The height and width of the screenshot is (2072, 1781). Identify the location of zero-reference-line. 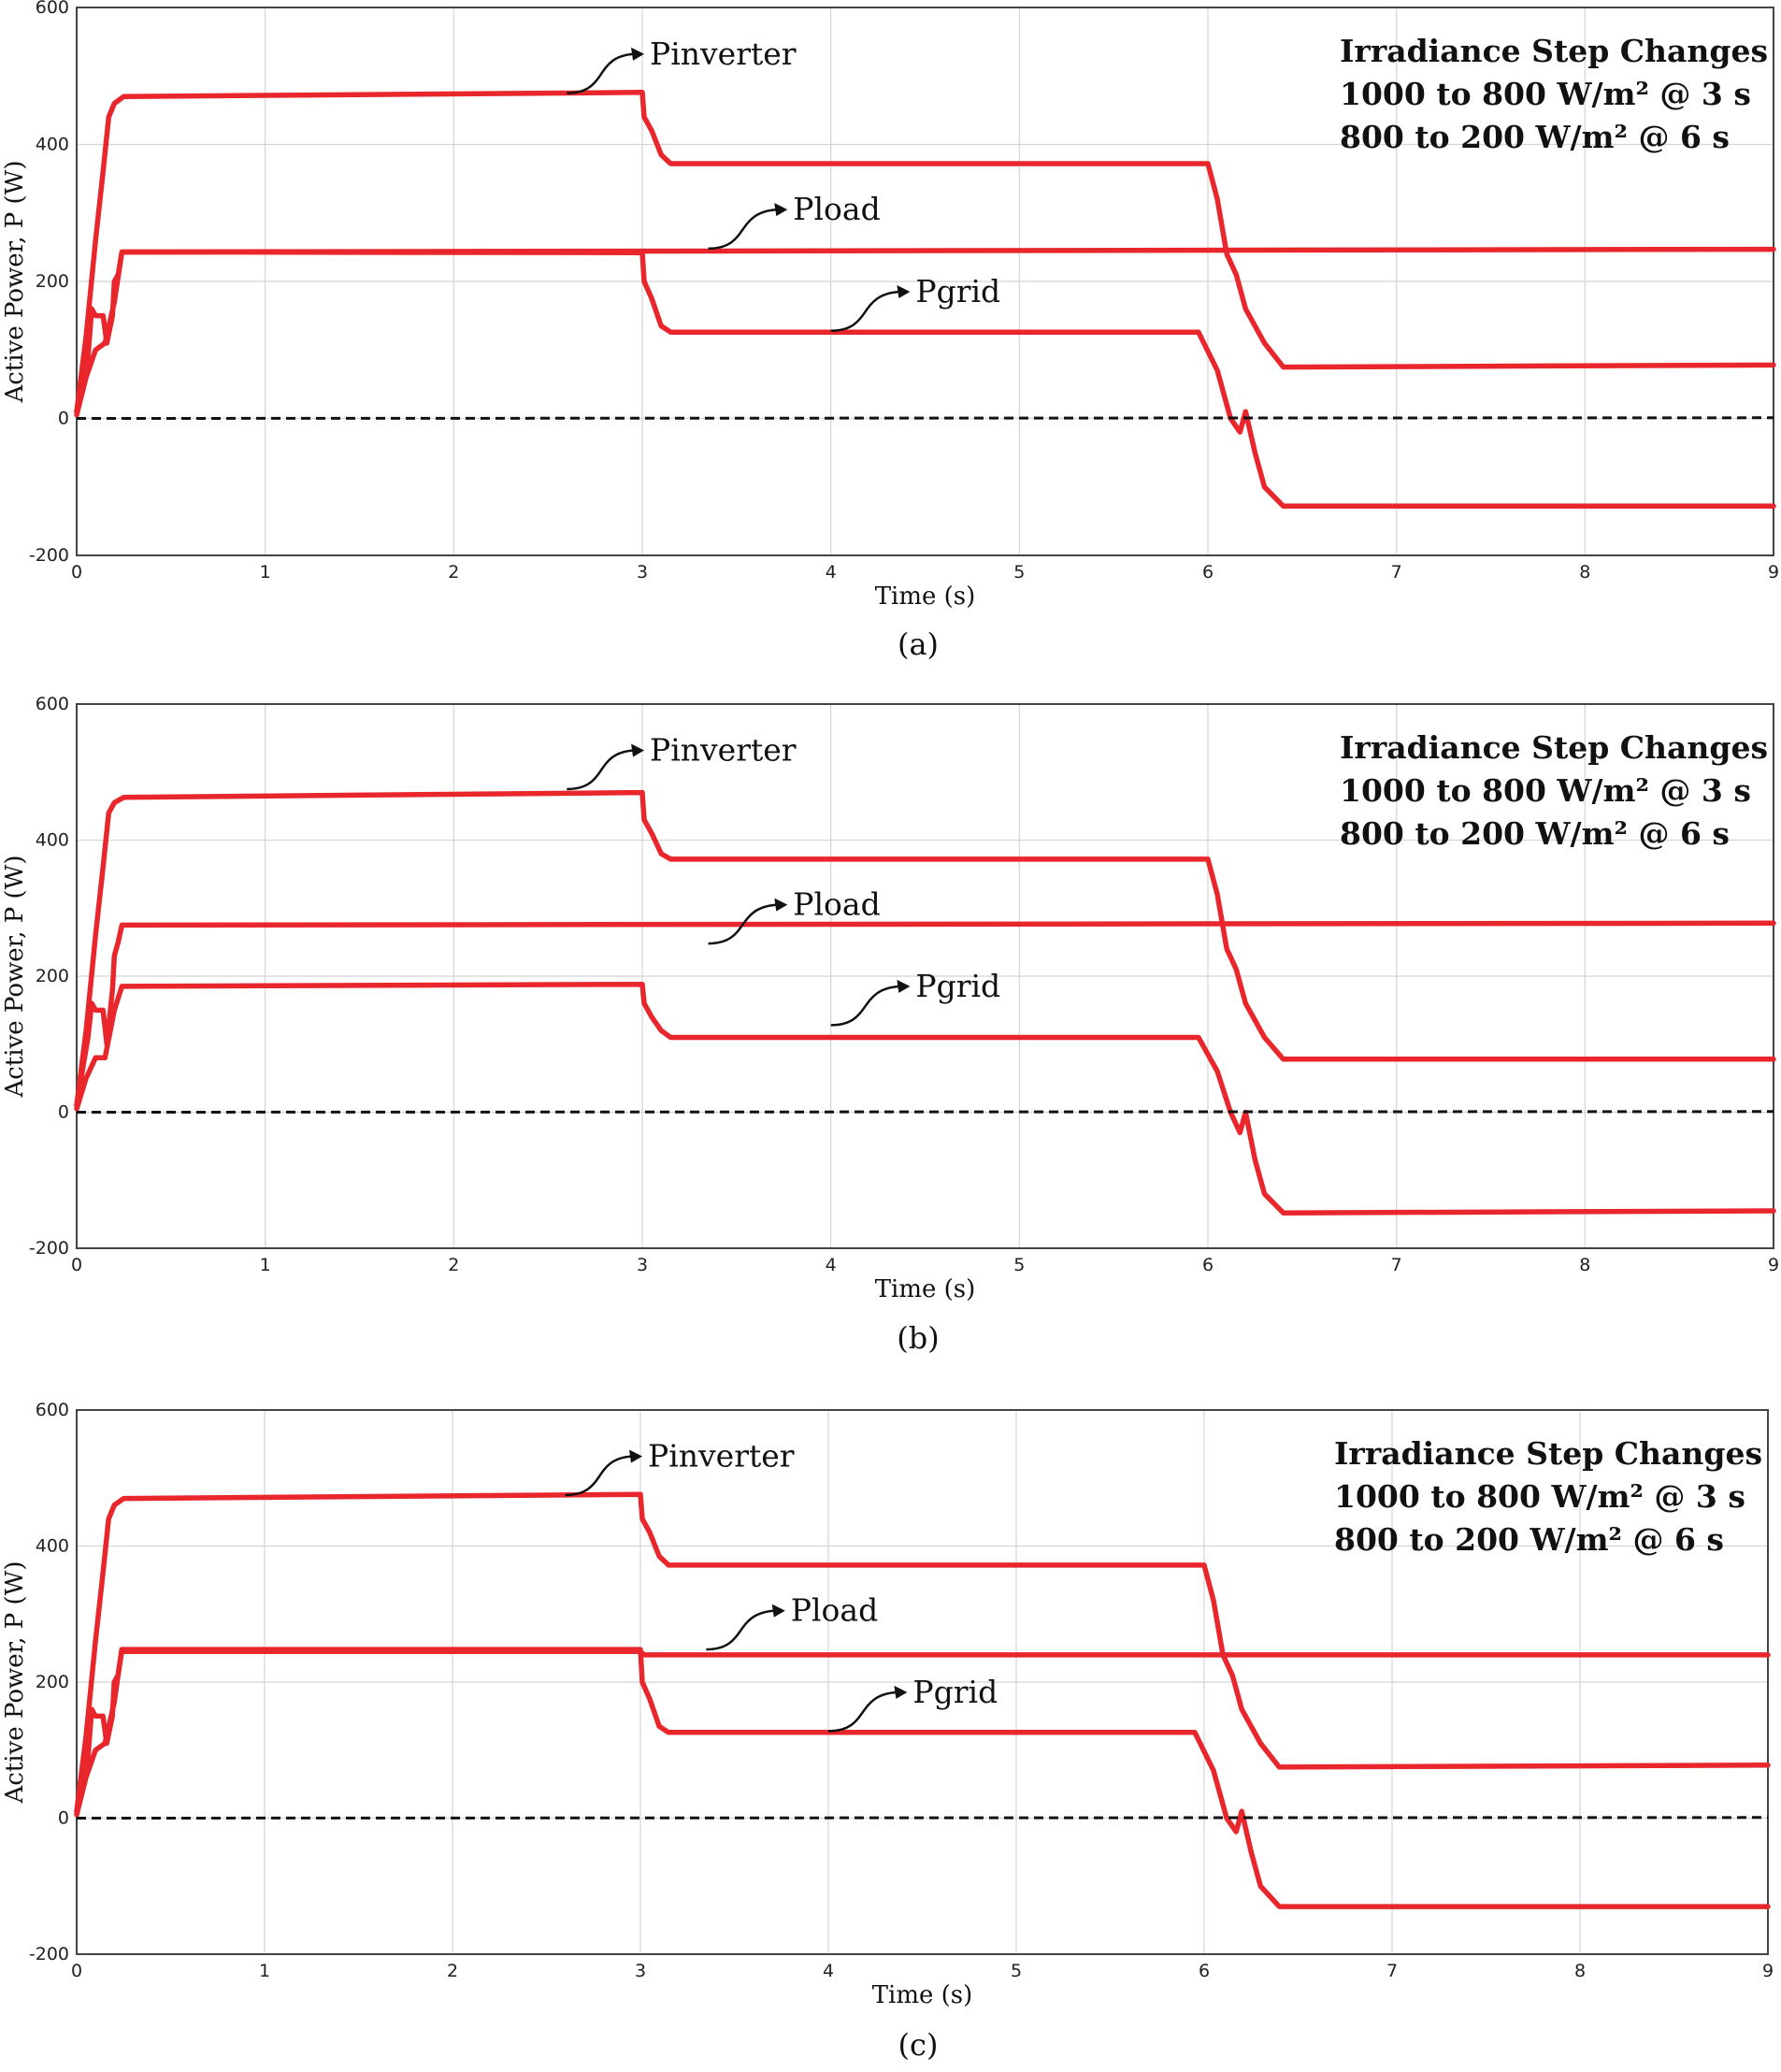
(925, 1112).